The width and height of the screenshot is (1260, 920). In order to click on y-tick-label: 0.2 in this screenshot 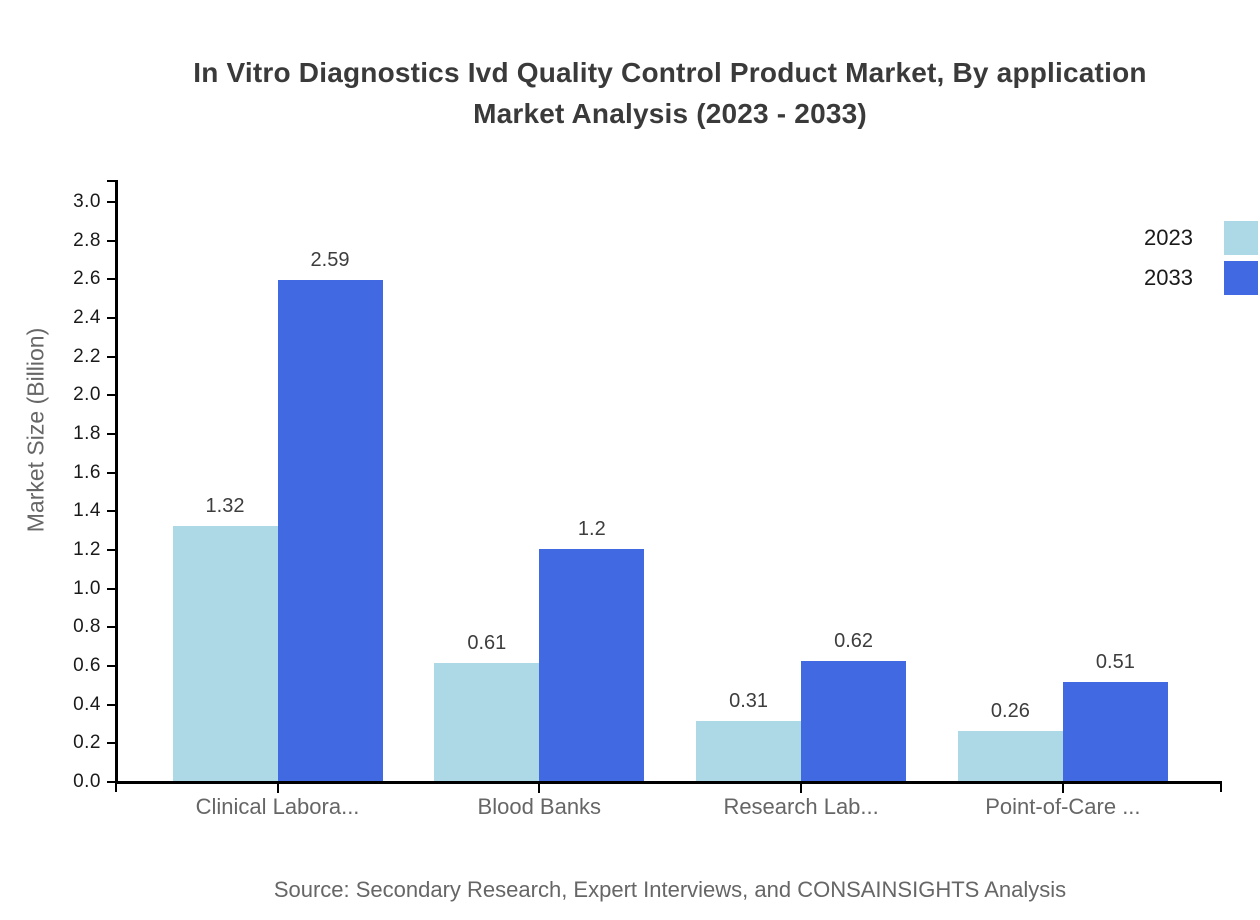, I will do `click(87, 742)`.